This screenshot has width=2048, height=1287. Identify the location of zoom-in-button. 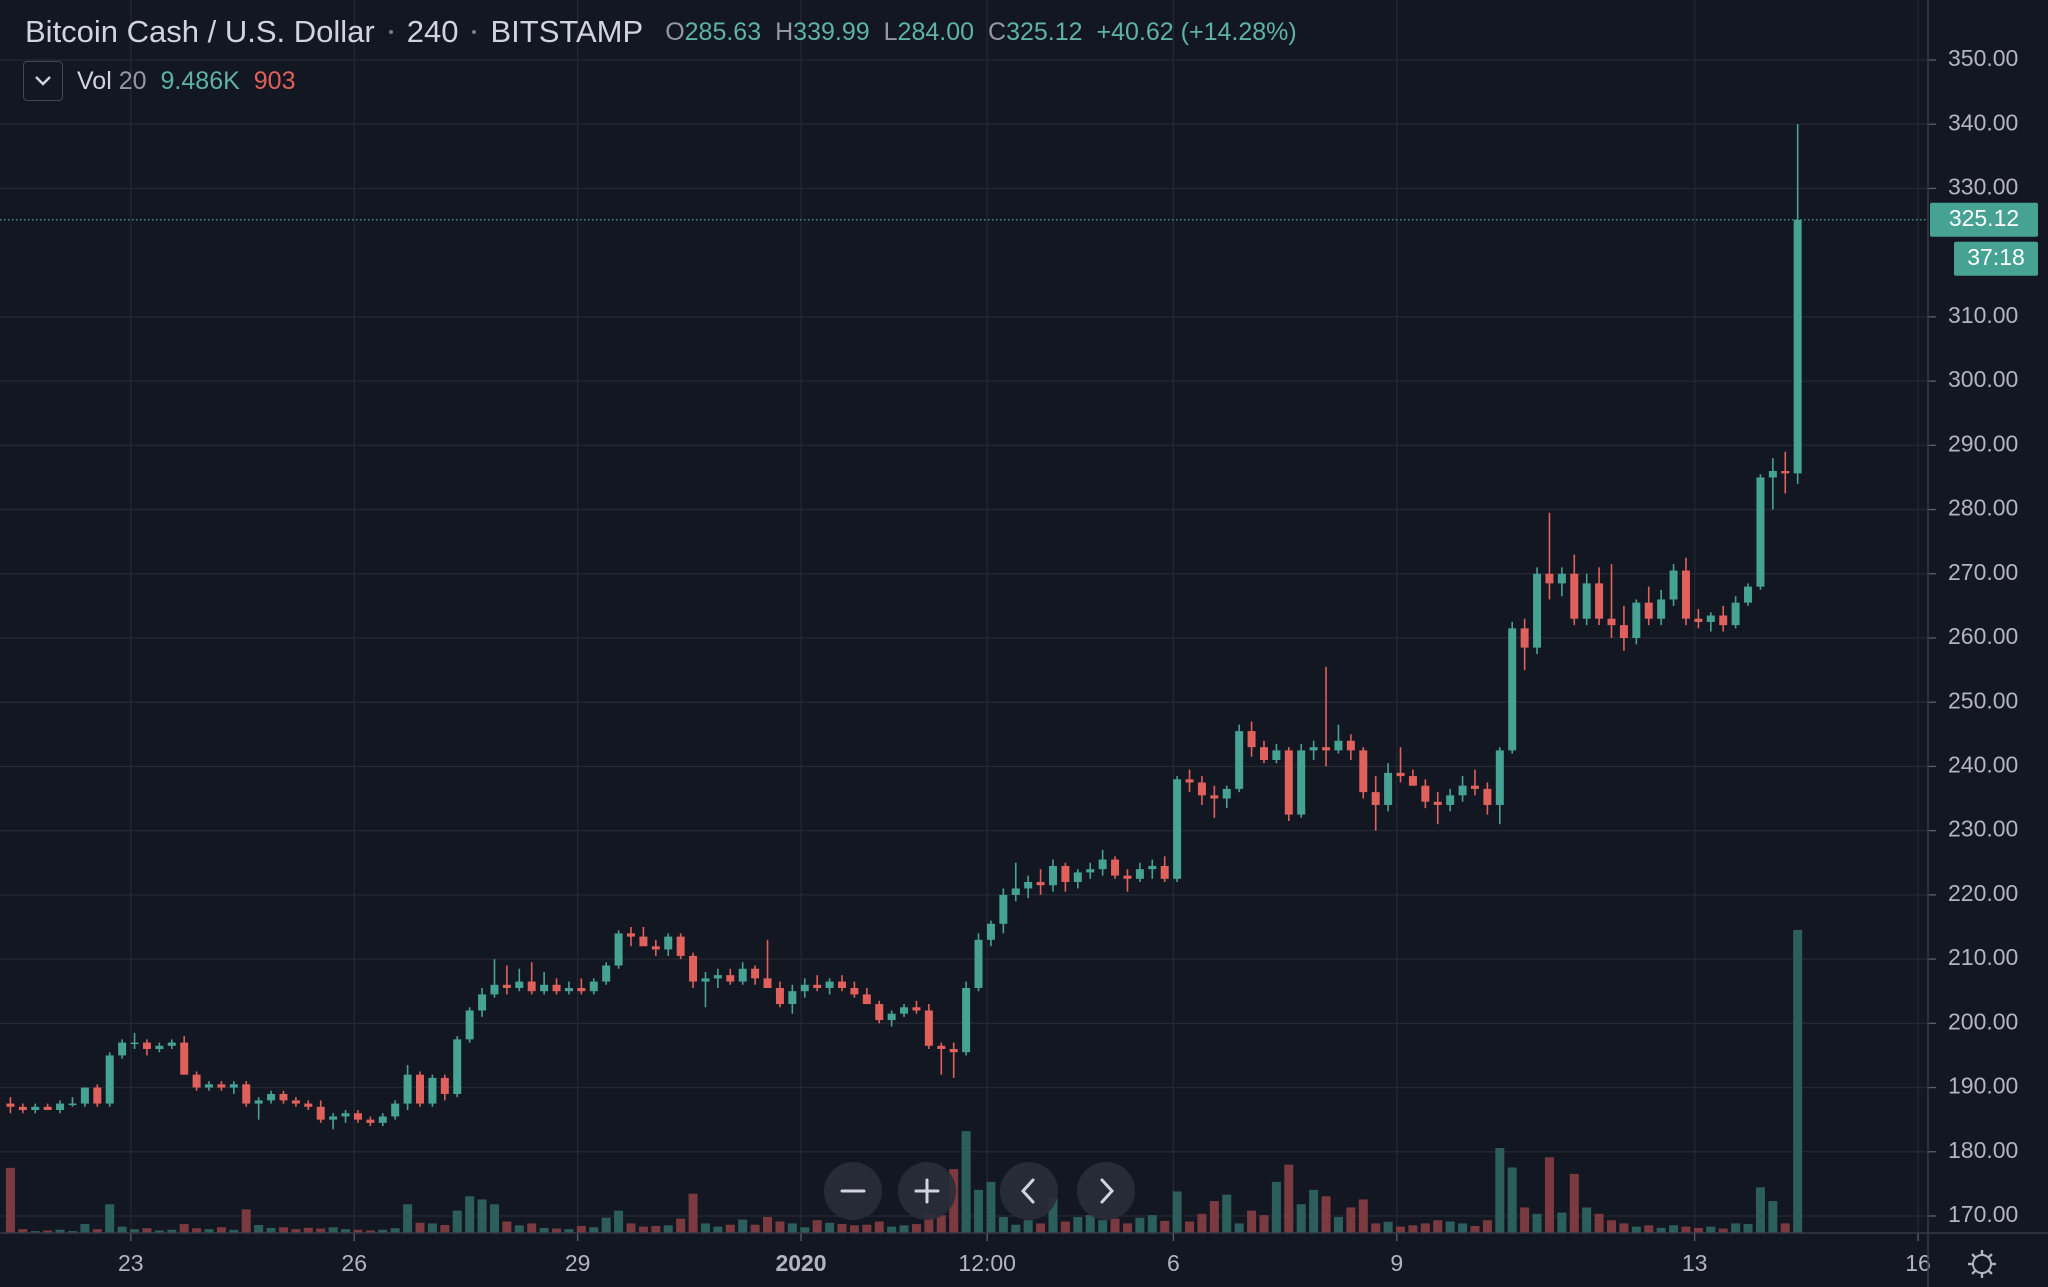
(927, 1191).